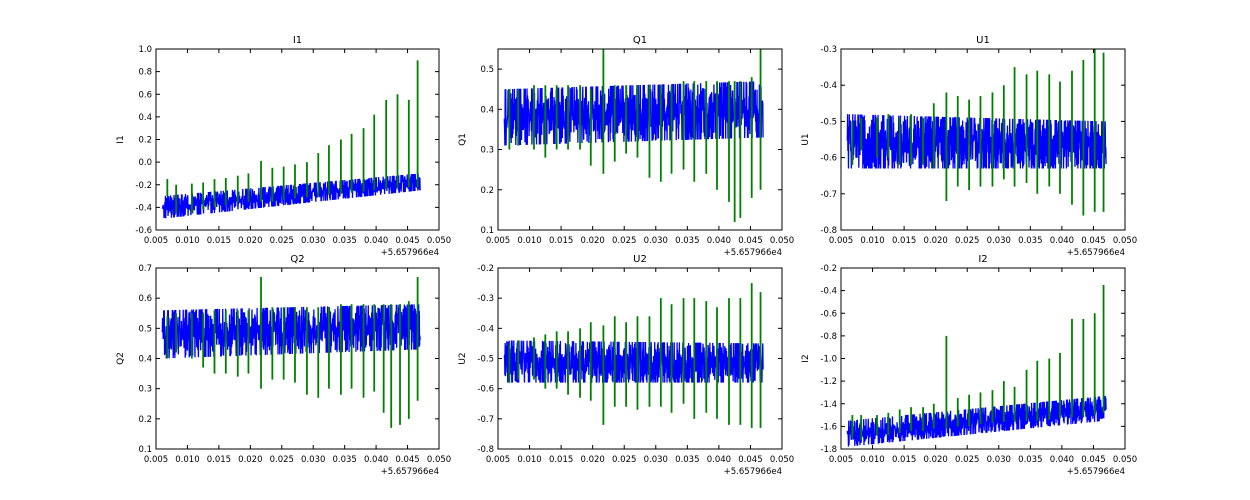 The width and height of the screenshot is (1250, 500). Describe the element at coordinates (487, 110) in the screenshot. I see `y-tick-label: 0.4` at that location.